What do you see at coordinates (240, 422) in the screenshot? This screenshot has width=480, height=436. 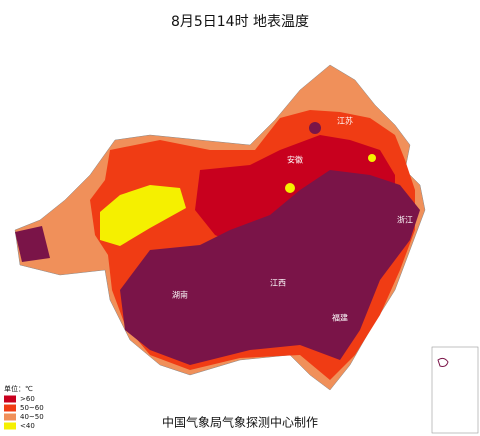 I see `footer: 中国气象局气象探测中心制作` at bounding box center [240, 422].